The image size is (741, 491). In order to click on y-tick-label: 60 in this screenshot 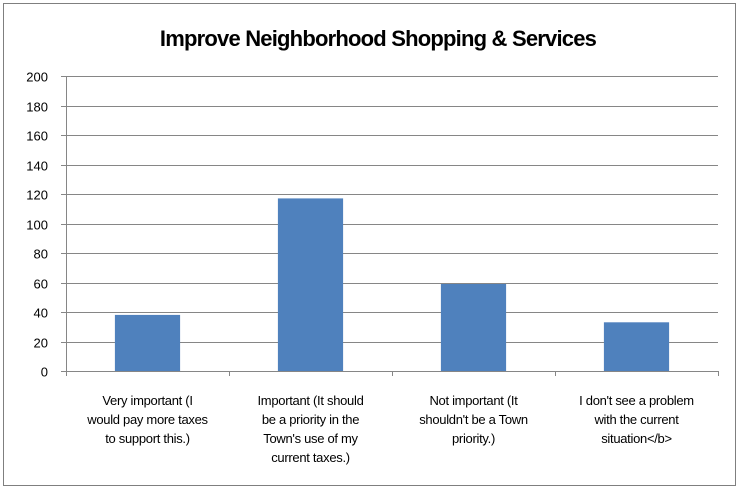, I will do `click(41, 284)`.